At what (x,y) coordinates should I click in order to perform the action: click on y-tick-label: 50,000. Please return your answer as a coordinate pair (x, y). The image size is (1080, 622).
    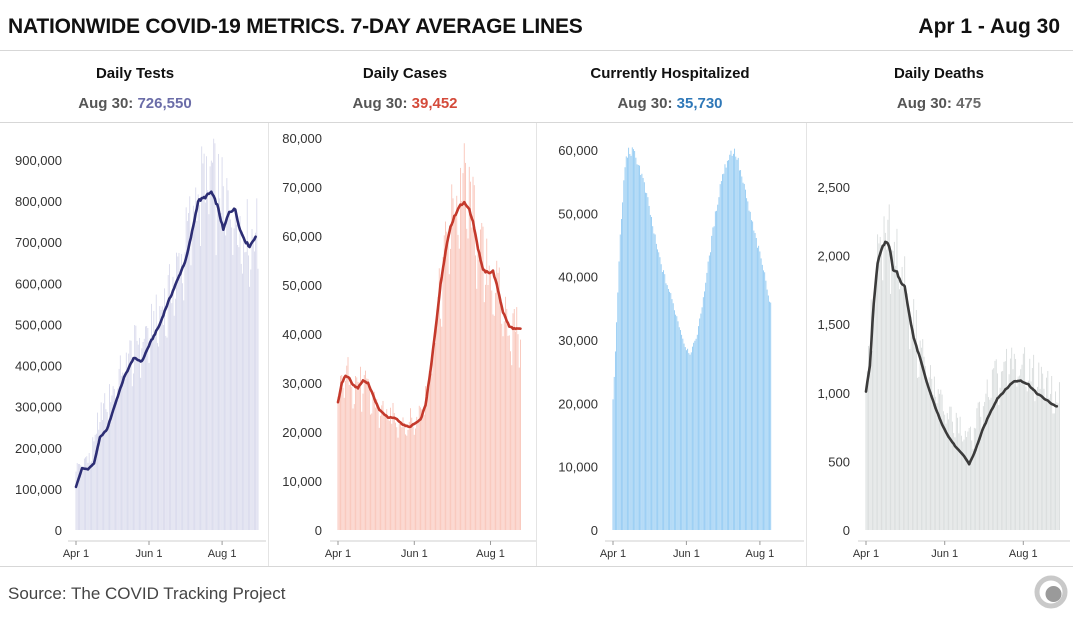
    Looking at the image, I should click on (302, 285).